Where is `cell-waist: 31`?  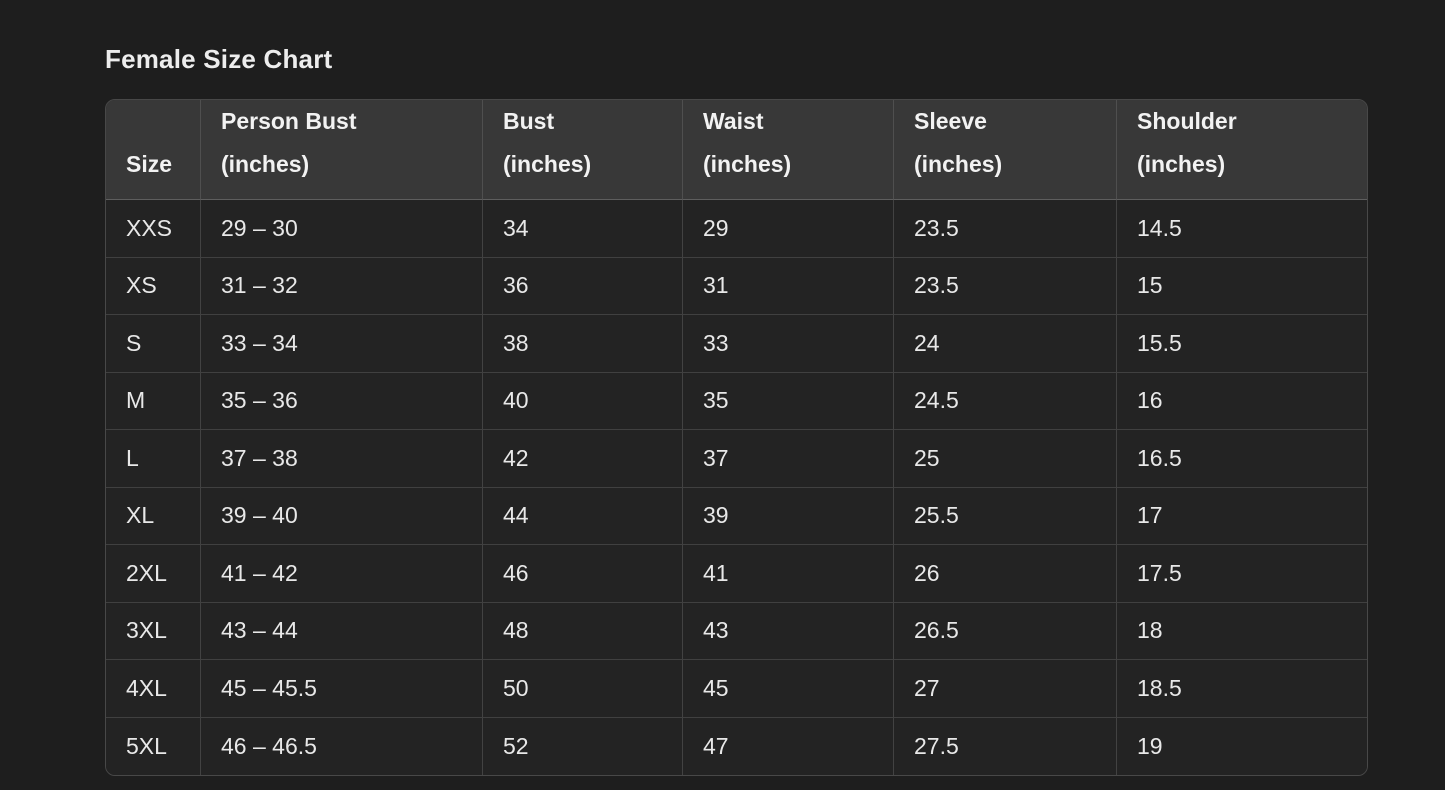
cell-waist: 31 is located at coordinates (788, 286).